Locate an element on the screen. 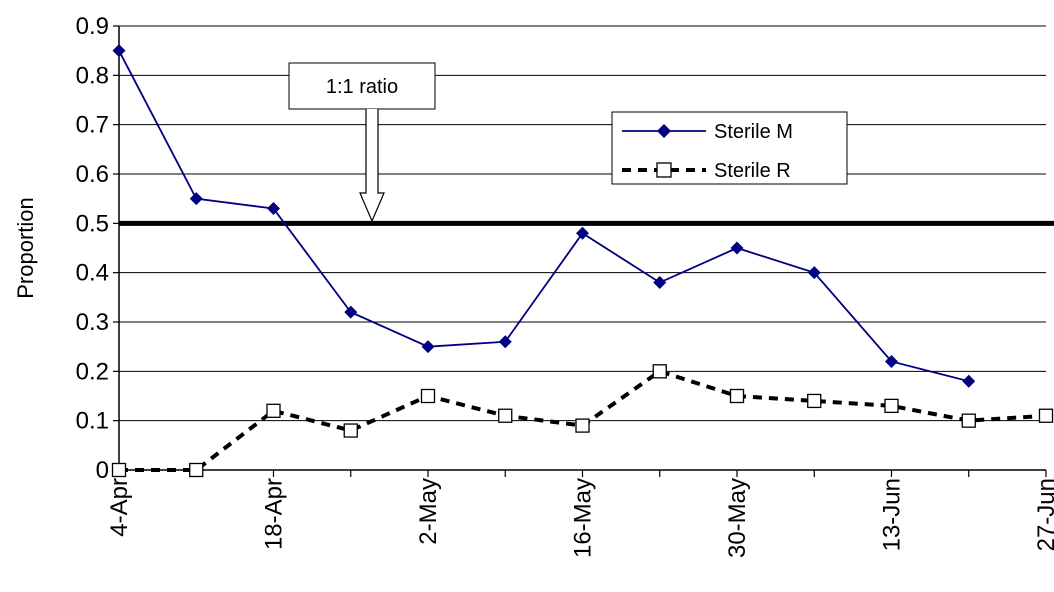  y-tick-label: 0.2 is located at coordinates (92, 371).